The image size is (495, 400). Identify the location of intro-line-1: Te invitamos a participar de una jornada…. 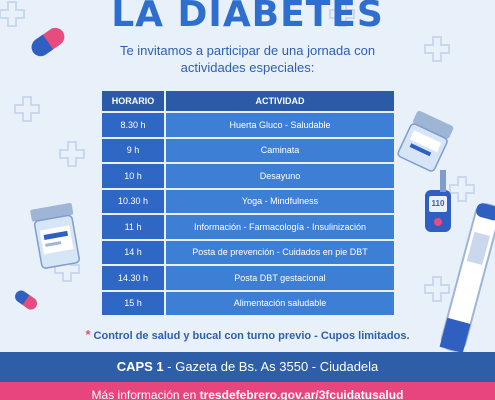
(247, 50).